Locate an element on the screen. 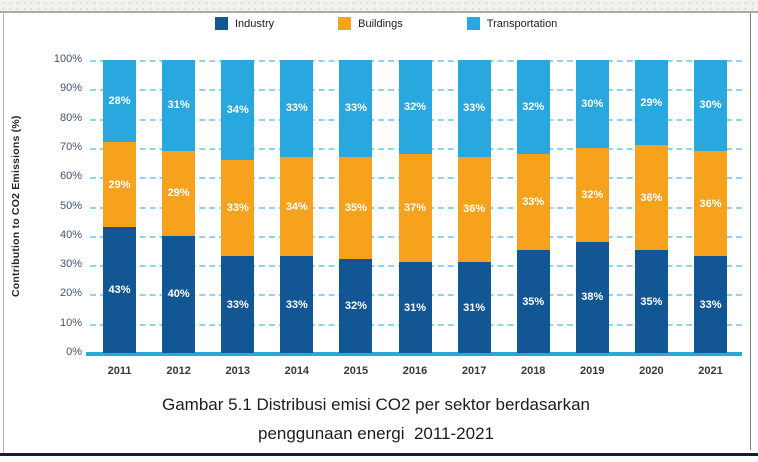 The image size is (758, 462). bar-segment-transportation-2012: 31% is located at coordinates (179, 105).